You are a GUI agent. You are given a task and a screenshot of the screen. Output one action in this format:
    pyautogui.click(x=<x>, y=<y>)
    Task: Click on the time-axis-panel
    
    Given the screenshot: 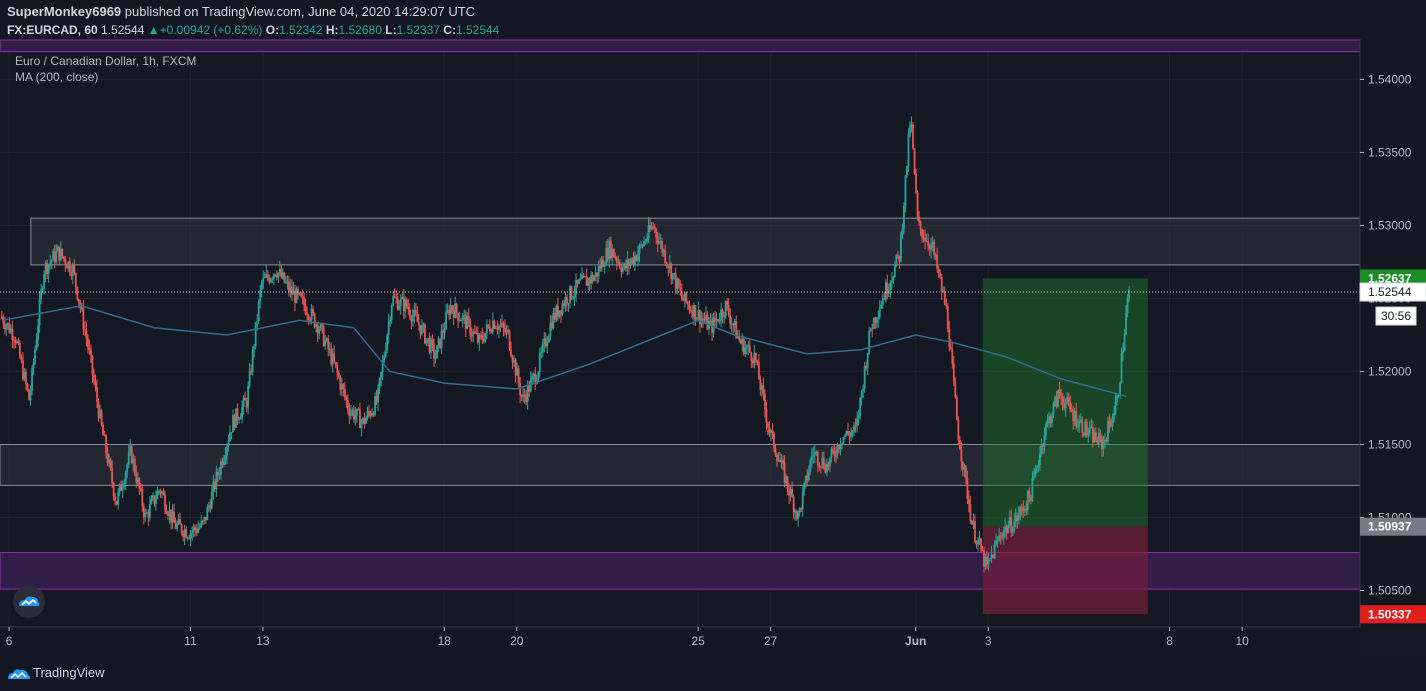 What is the action you would take?
    pyautogui.click(x=680, y=641)
    